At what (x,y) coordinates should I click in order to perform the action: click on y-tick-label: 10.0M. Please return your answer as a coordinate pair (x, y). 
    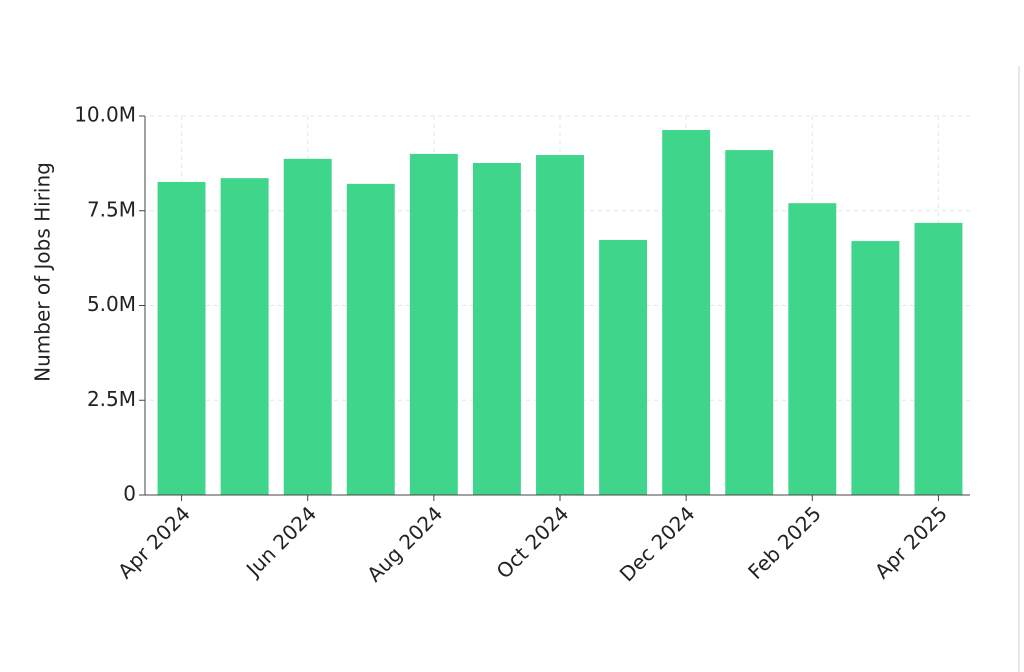
    Looking at the image, I should click on (105, 115).